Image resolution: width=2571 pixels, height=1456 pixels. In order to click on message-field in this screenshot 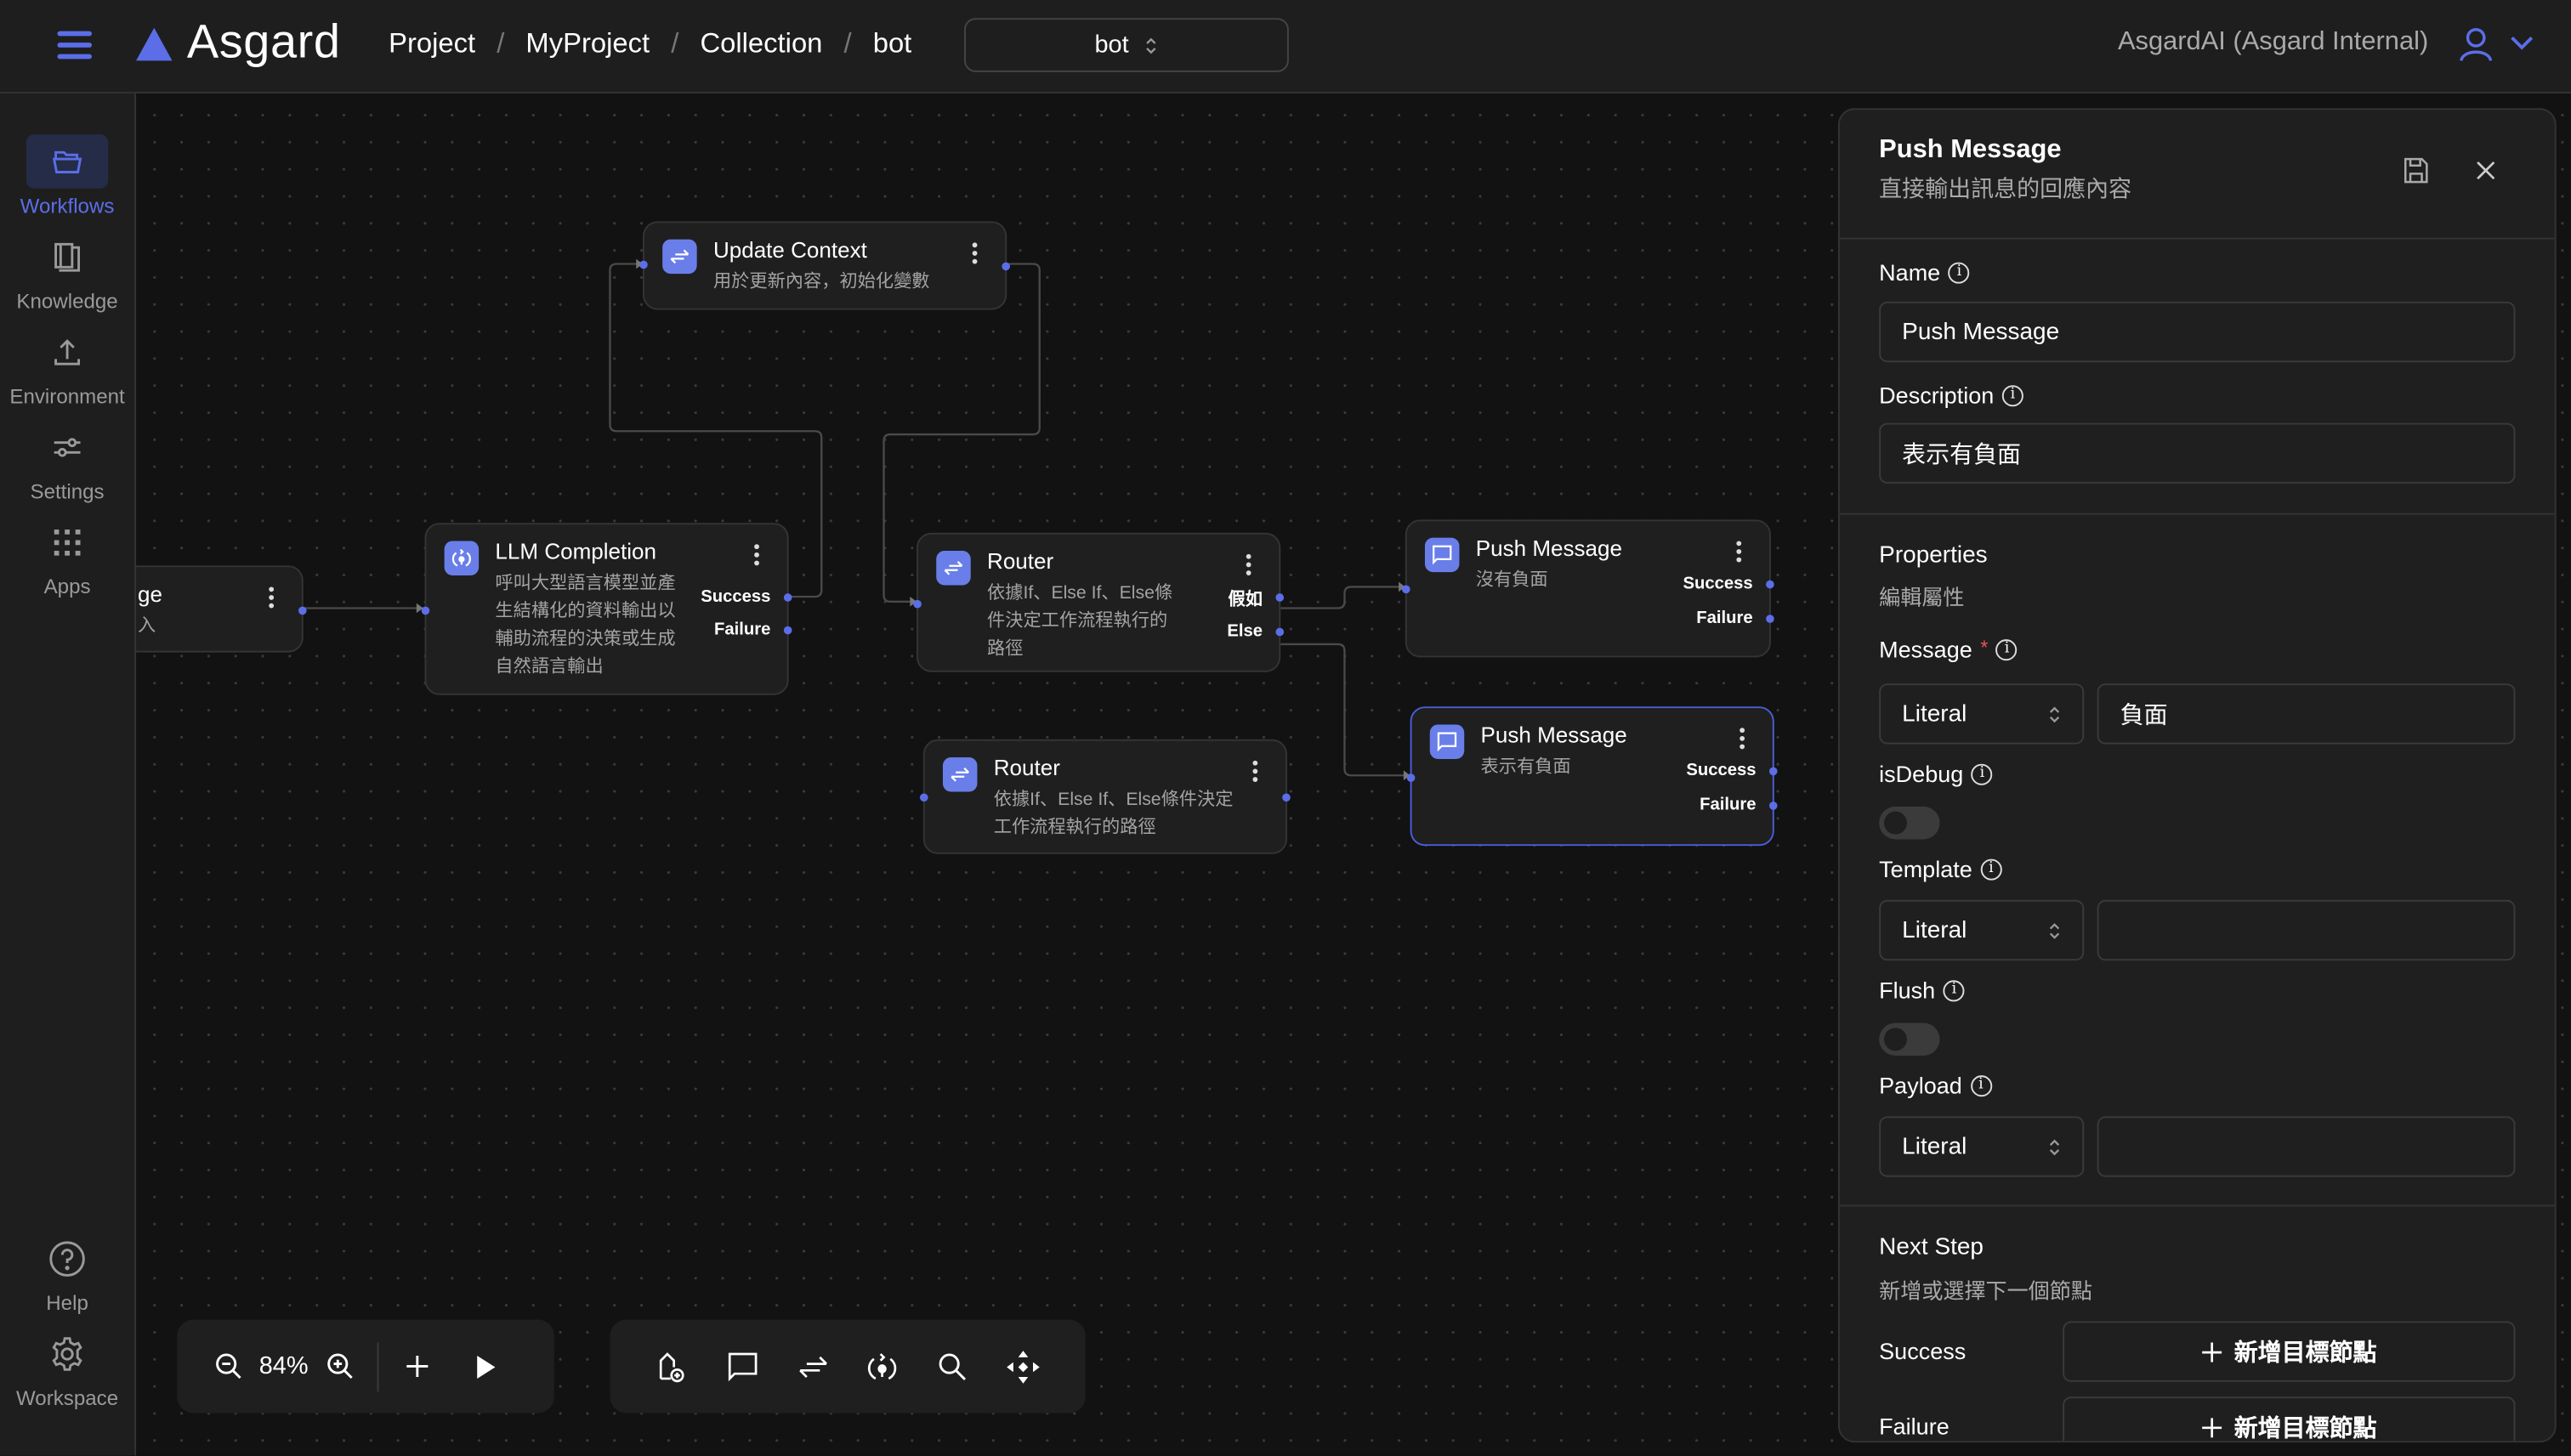, I will do `click(2306, 714)`.